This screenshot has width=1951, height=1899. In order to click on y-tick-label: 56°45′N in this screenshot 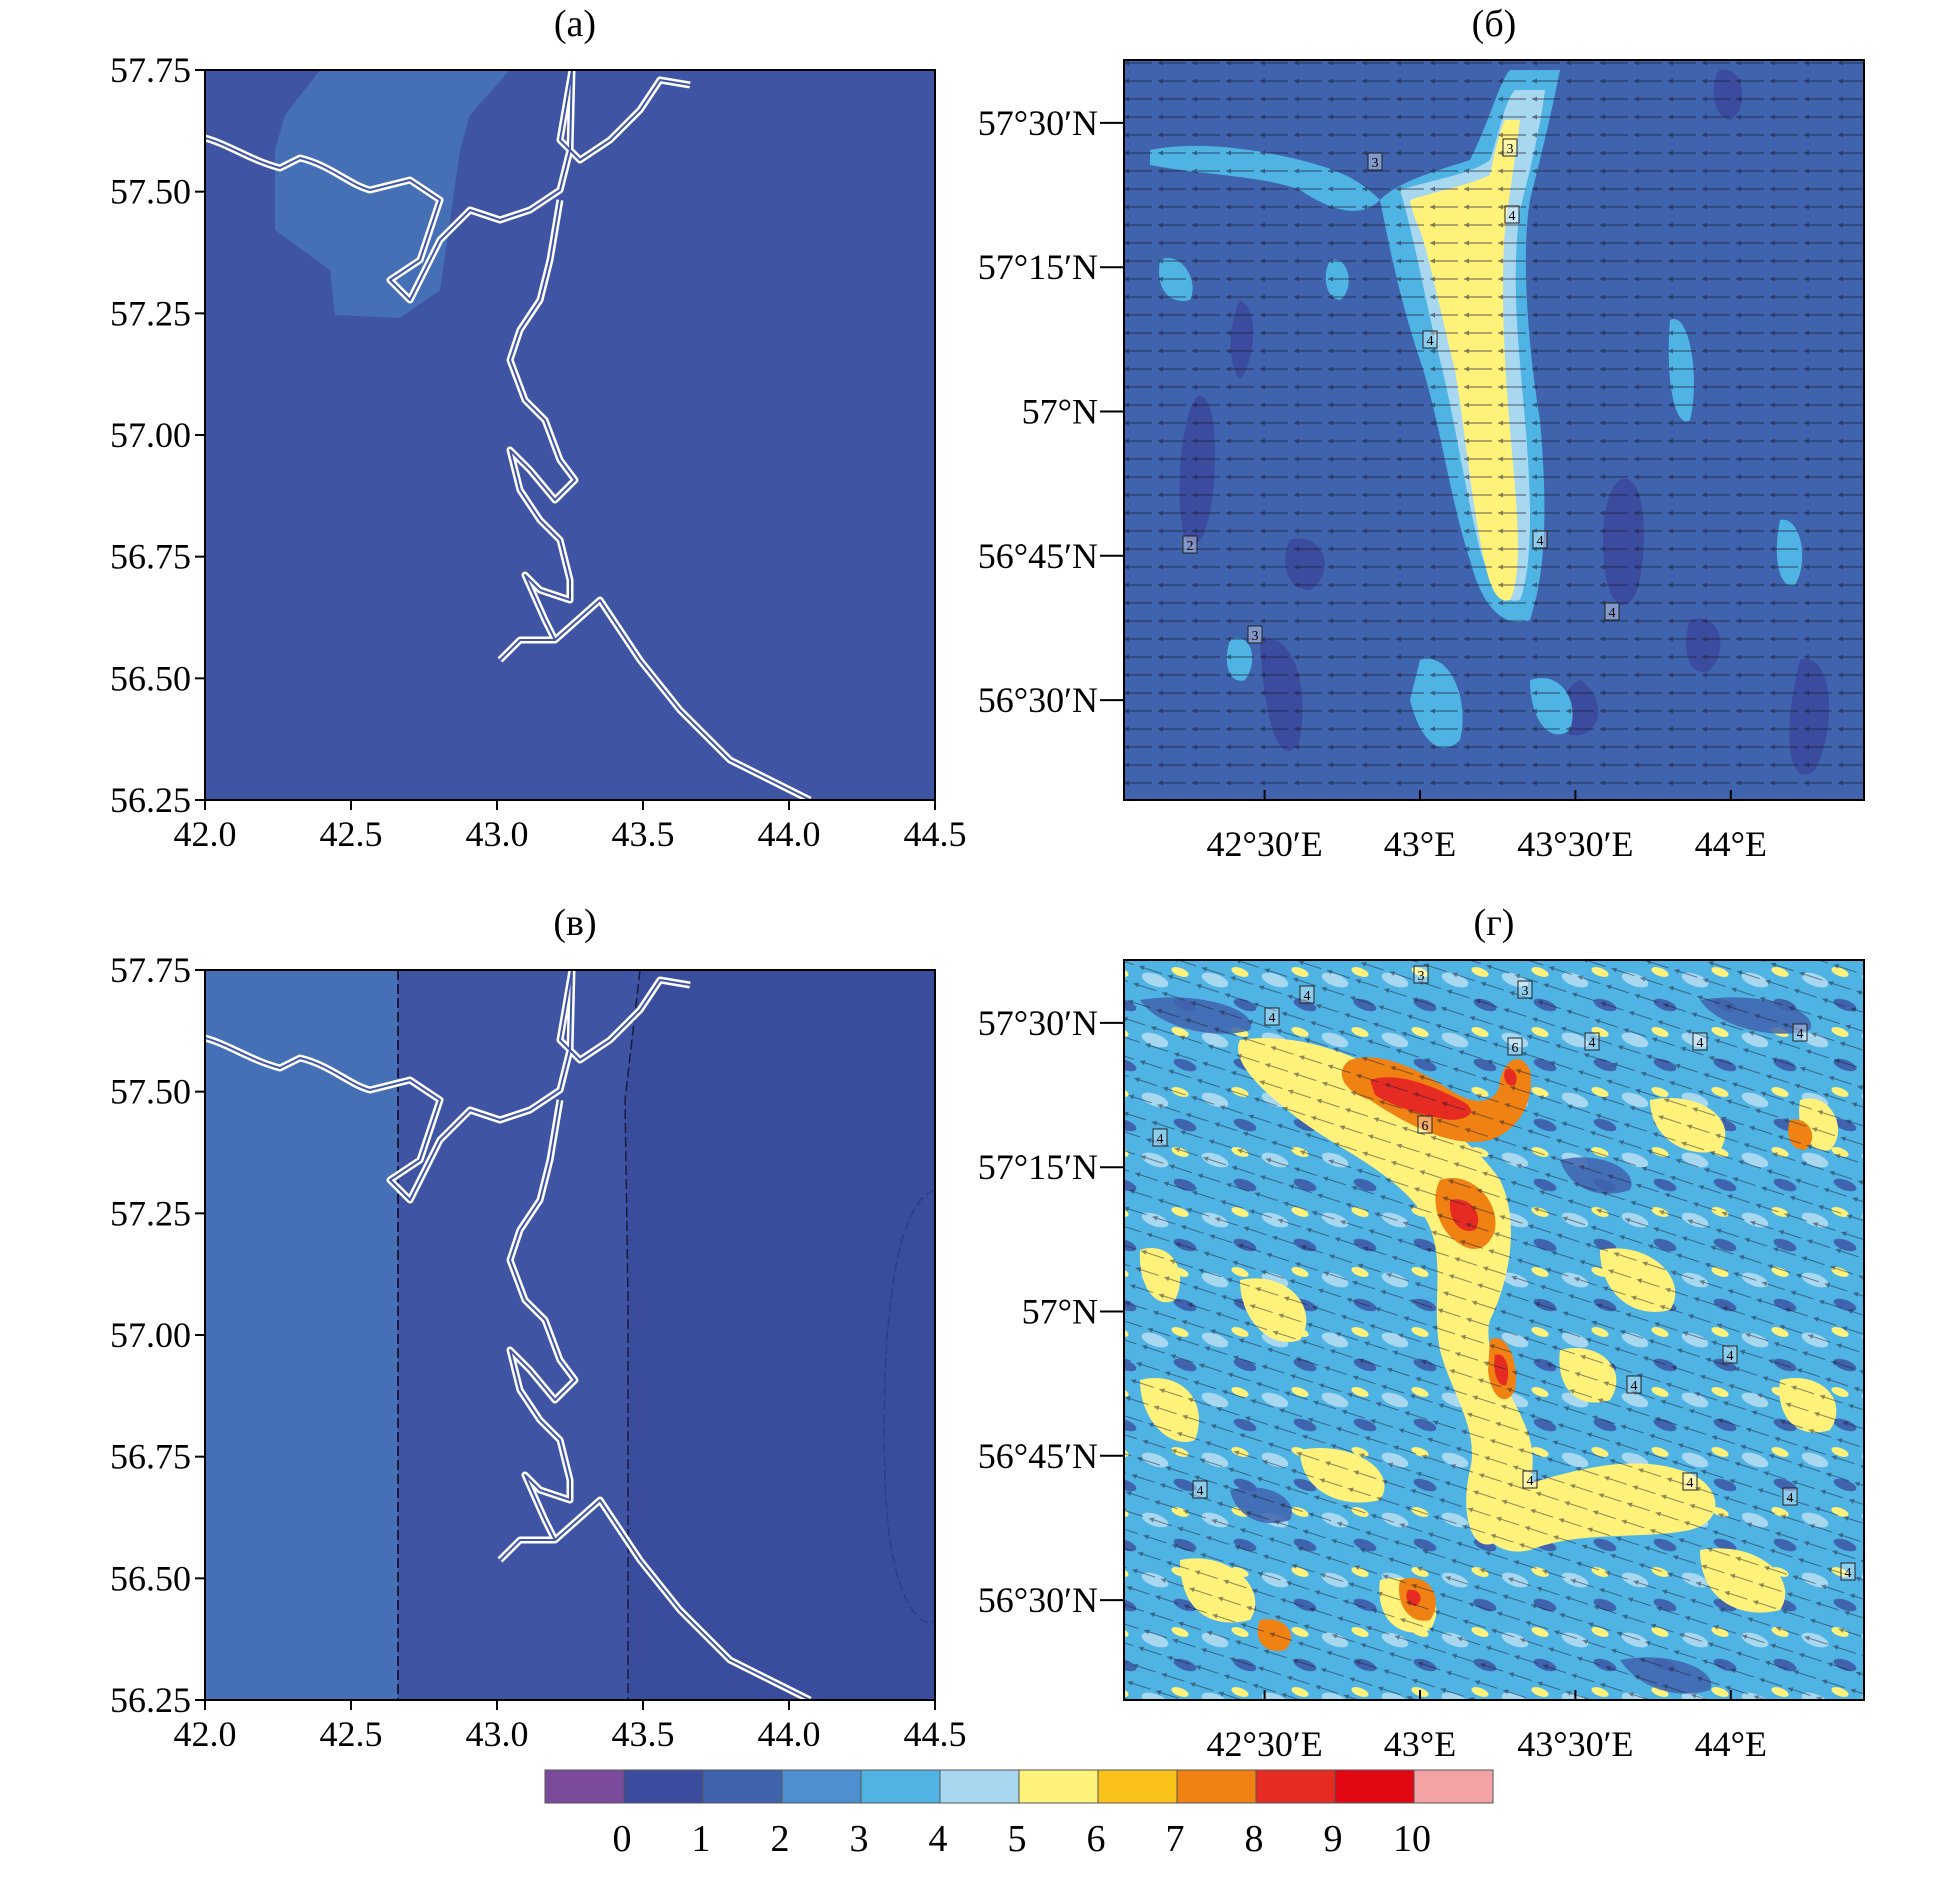, I will do `click(1038, 1456)`.